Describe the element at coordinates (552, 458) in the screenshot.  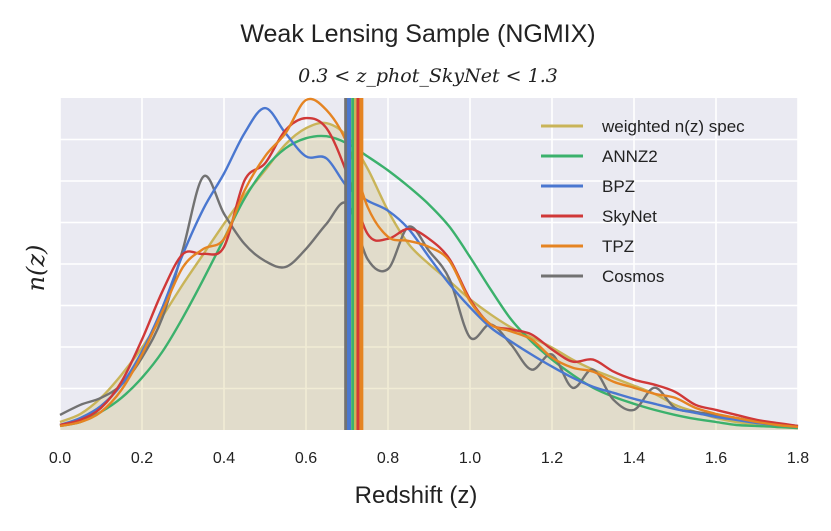
I see `x-tick-label: 1.2` at that location.